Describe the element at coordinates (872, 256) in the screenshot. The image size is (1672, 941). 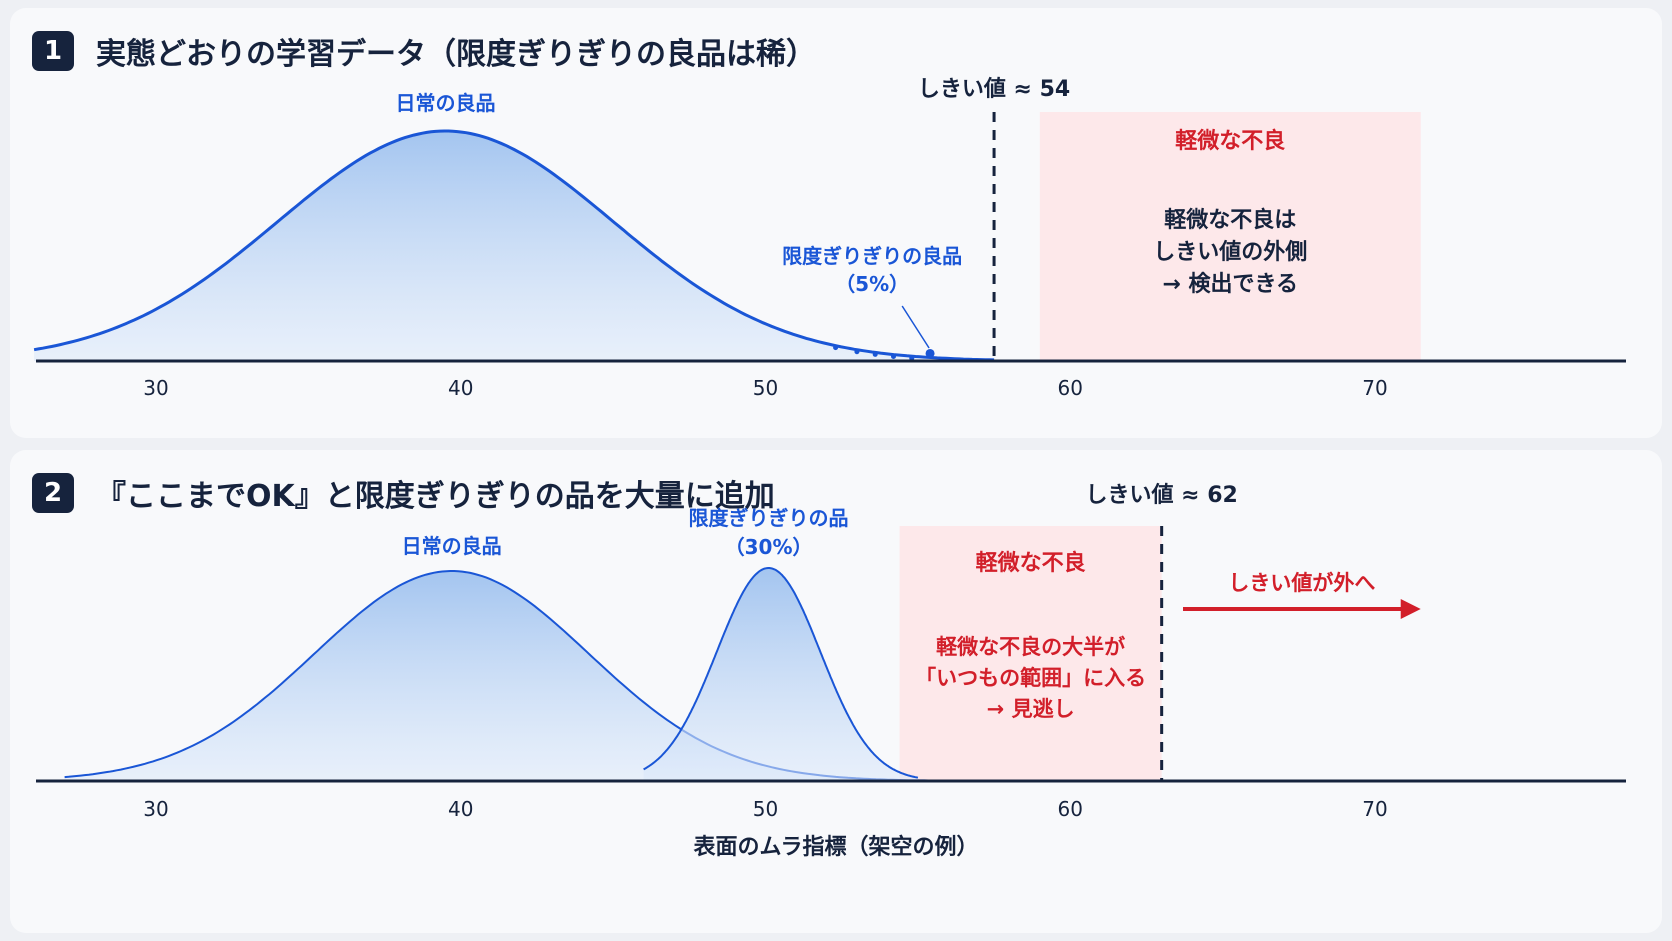
I see `annotation-borderline-label: 限度ぎりぎりの良品` at that location.